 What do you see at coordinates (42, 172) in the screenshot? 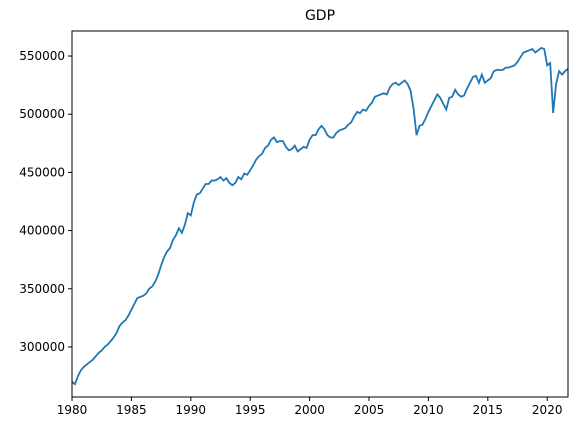
I see `y-tick-label: 450000` at bounding box center [42, 172].